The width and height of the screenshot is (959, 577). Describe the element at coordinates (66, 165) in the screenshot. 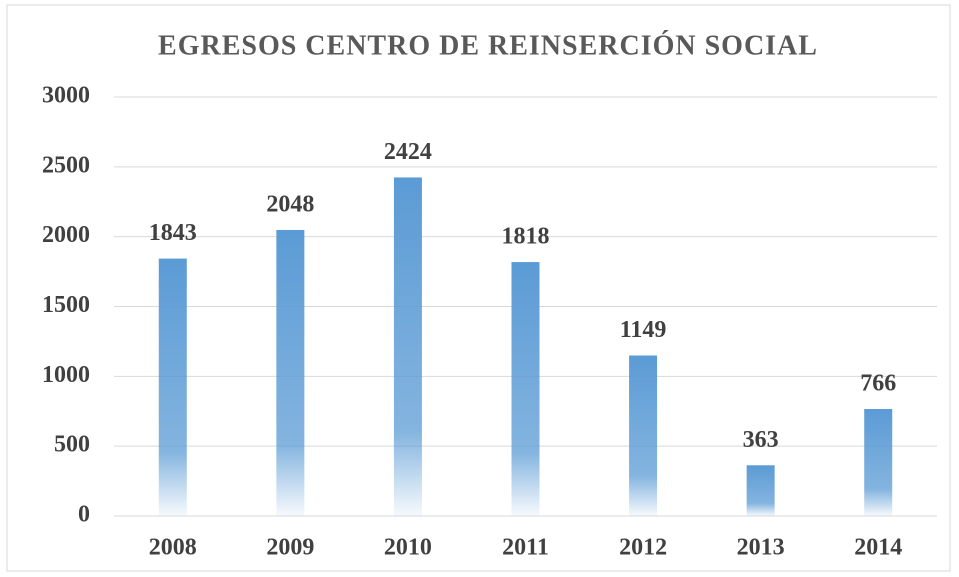

I see `y-tick-label: 2500` at that location.